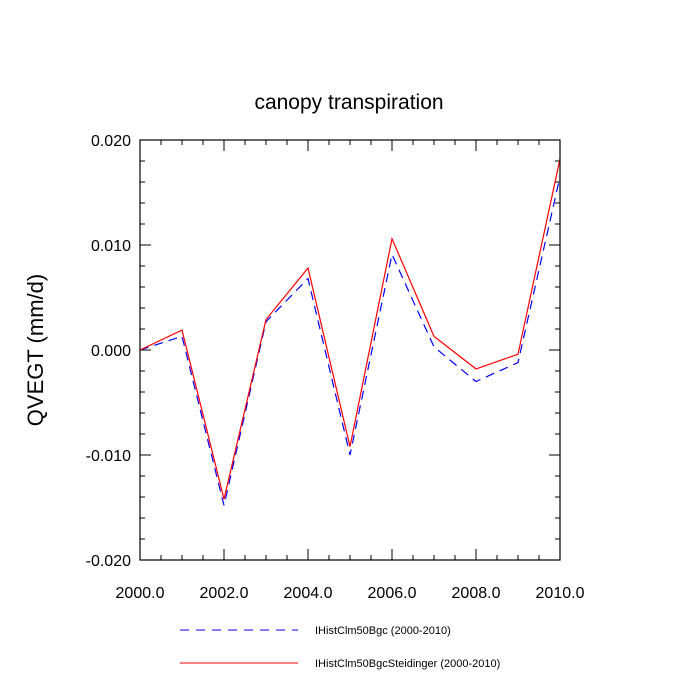 The image size is (700, 700). Describe the element at coordinates (224, 593) in the screenshot. I see `x-tick-label: 2002.0` at that location.